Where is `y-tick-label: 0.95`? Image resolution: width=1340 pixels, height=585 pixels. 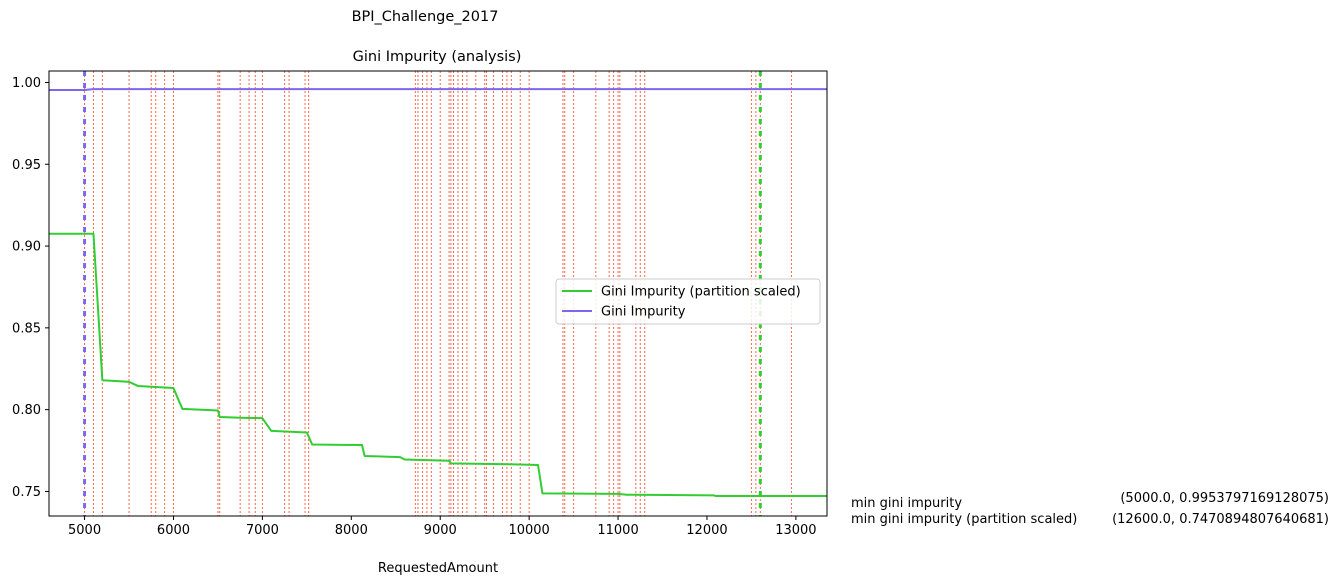
y-tick-label: 0.95 is located at coordinates (26, 165).